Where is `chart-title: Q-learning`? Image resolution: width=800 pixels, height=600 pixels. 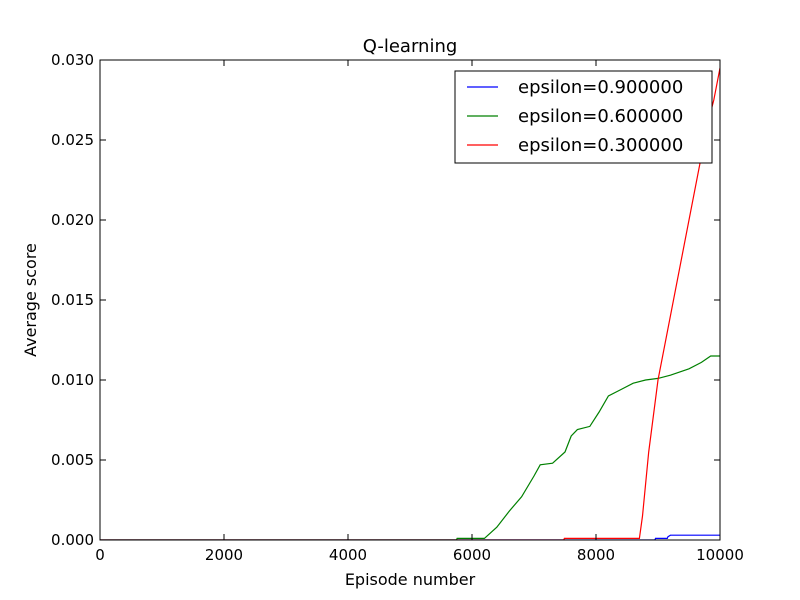 chart-title: Q-learning is located at coordinates (410, 46).